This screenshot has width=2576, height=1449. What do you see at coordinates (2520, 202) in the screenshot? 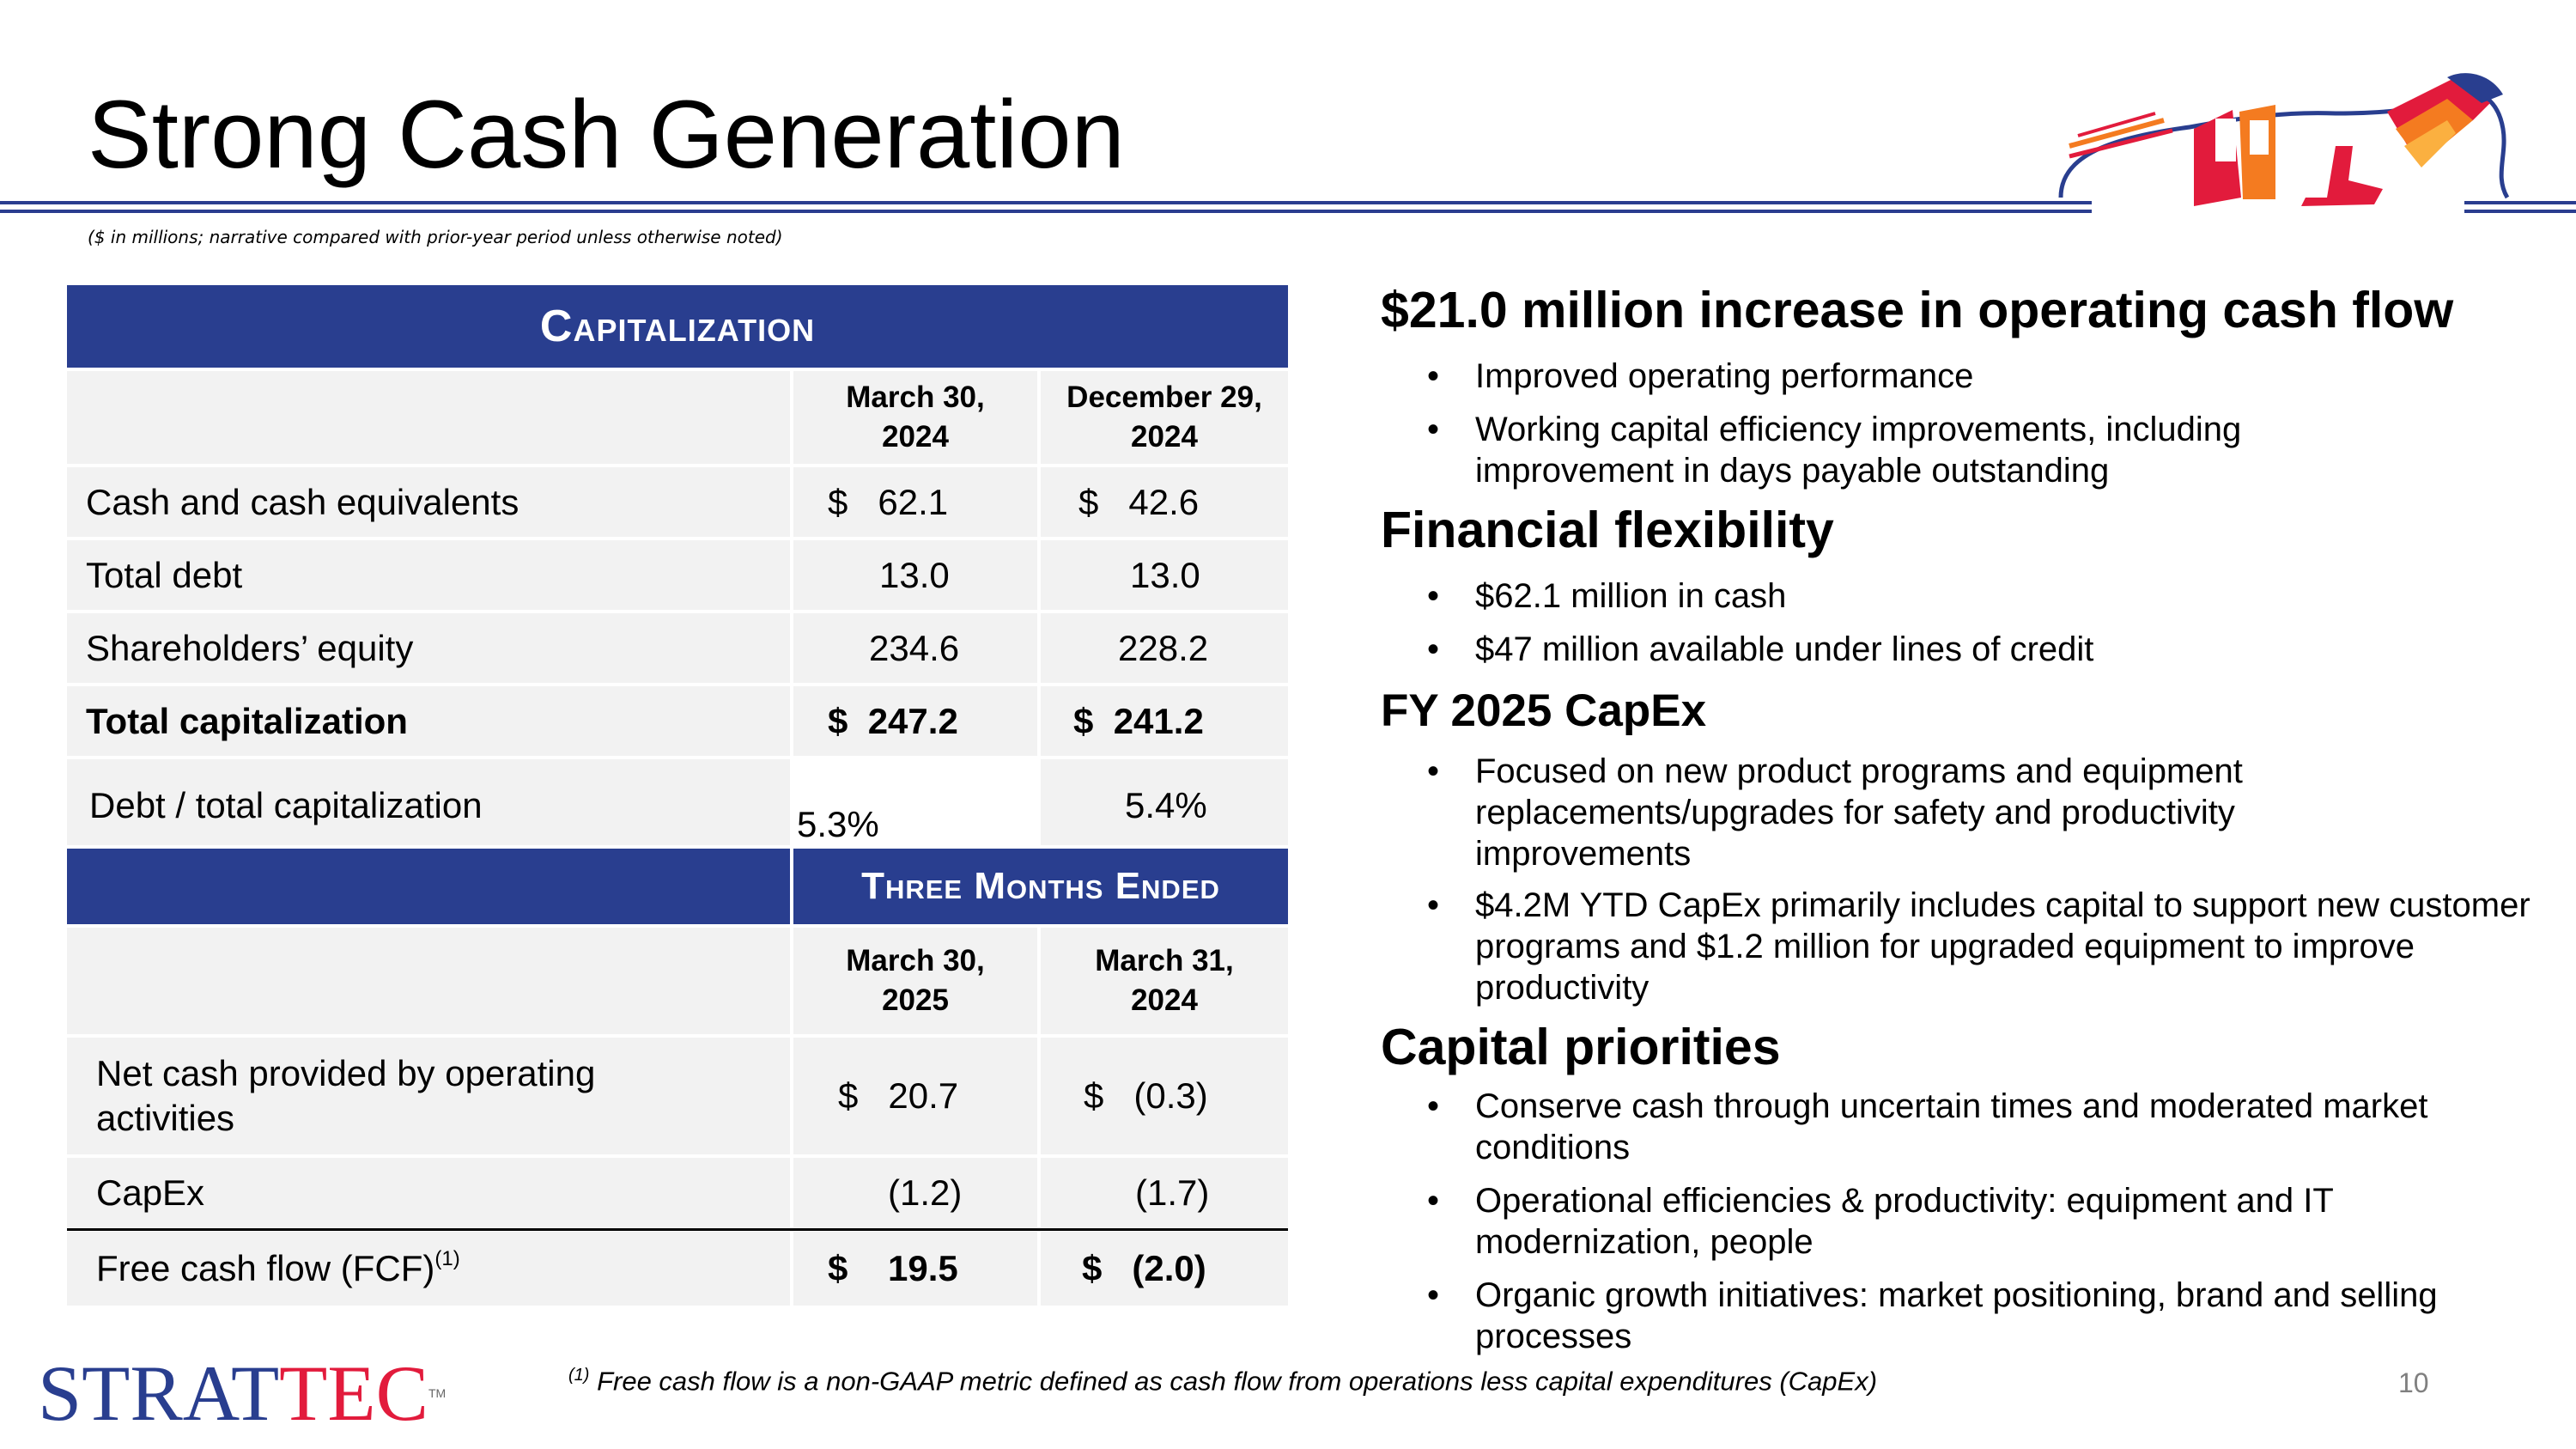
I see `header-rule-top-right` at bounding box center [2520, 202].